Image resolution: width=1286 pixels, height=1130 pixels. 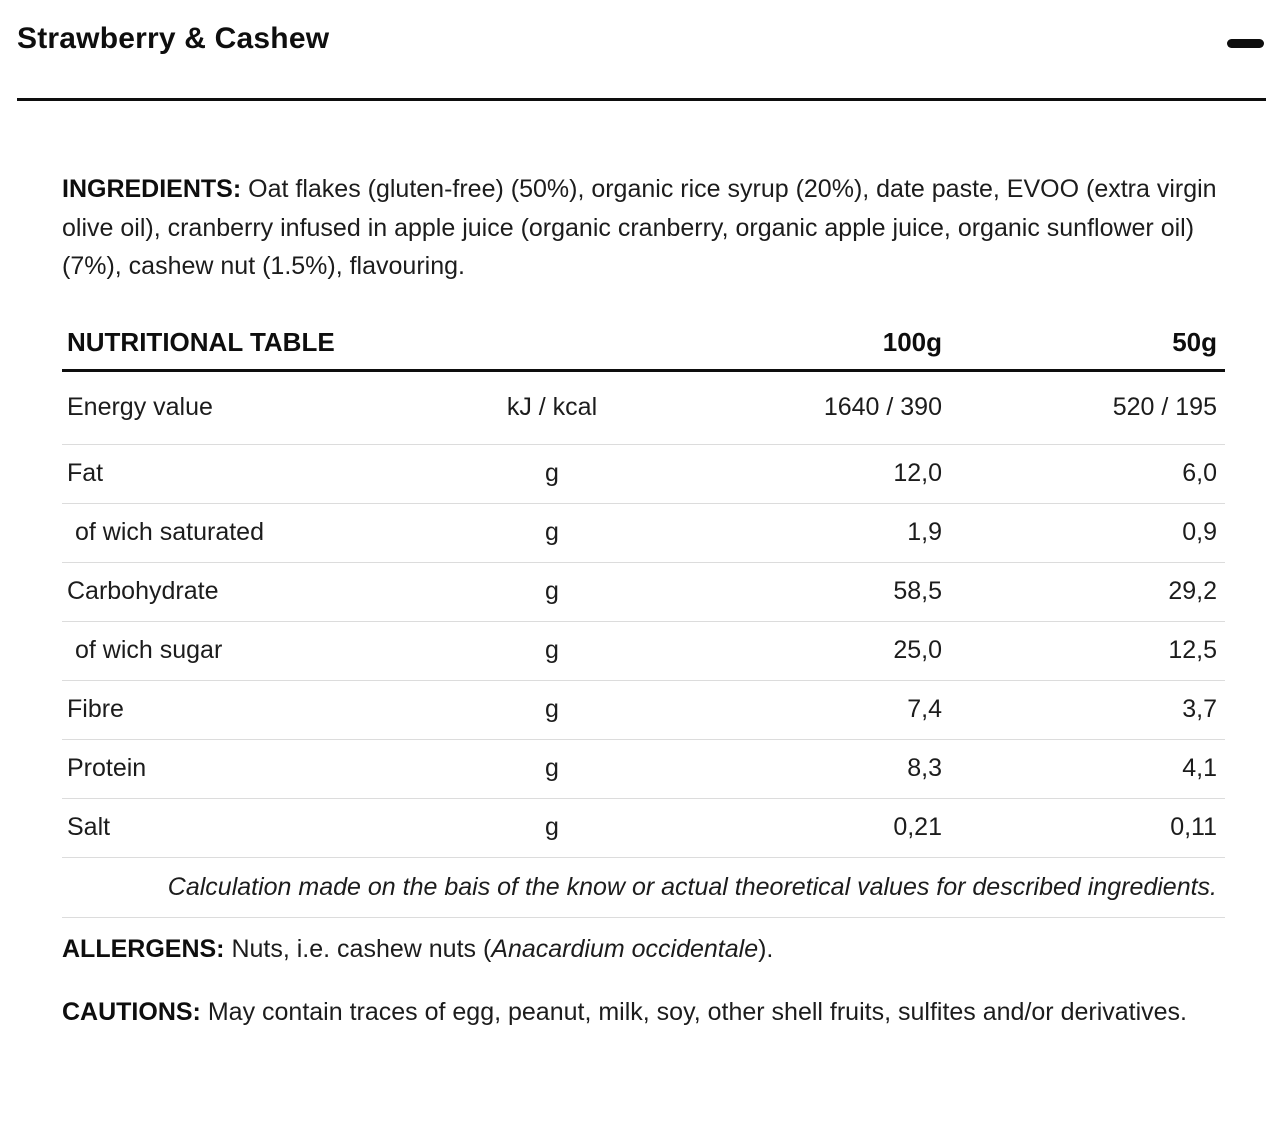 I want to click on row-label: of wich saturated, so click(x=169, y=532).